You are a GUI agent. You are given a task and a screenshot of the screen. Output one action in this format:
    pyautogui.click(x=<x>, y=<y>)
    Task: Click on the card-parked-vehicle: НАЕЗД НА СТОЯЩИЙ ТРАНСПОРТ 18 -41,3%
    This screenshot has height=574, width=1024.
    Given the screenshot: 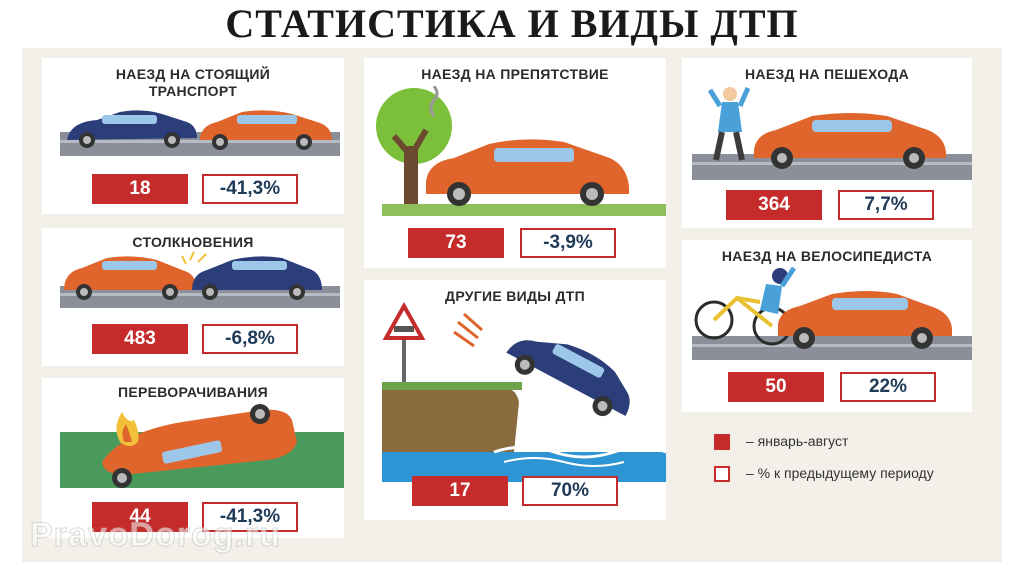 What is the action you would take?
    pyautogui.click(x=193, y=136)
    